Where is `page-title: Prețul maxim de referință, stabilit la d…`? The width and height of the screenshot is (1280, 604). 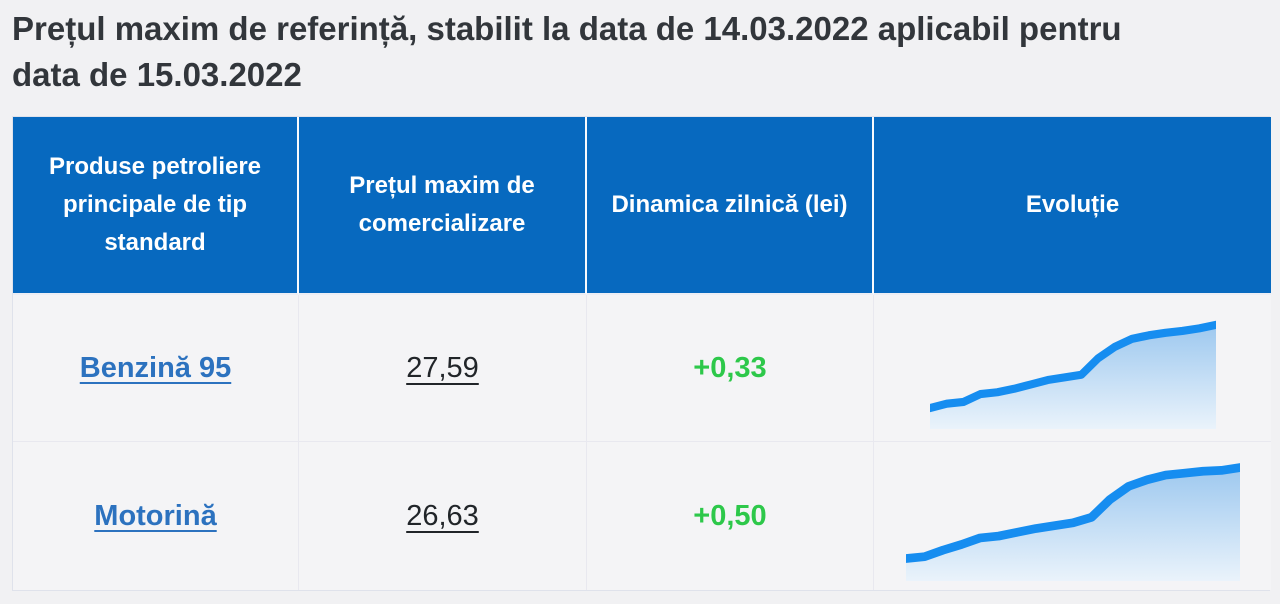 page-title: Prețul maxim de referință, stabilit la d… is located at coordinates (567, 51).